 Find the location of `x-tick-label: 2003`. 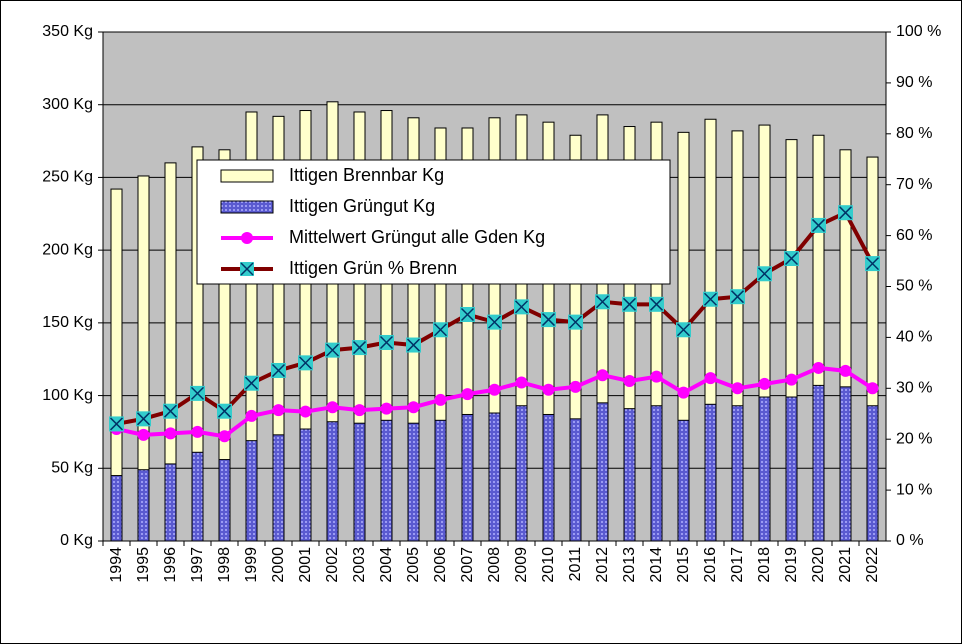

x-tick-label: 2003 is located at coordinates (359, 565).